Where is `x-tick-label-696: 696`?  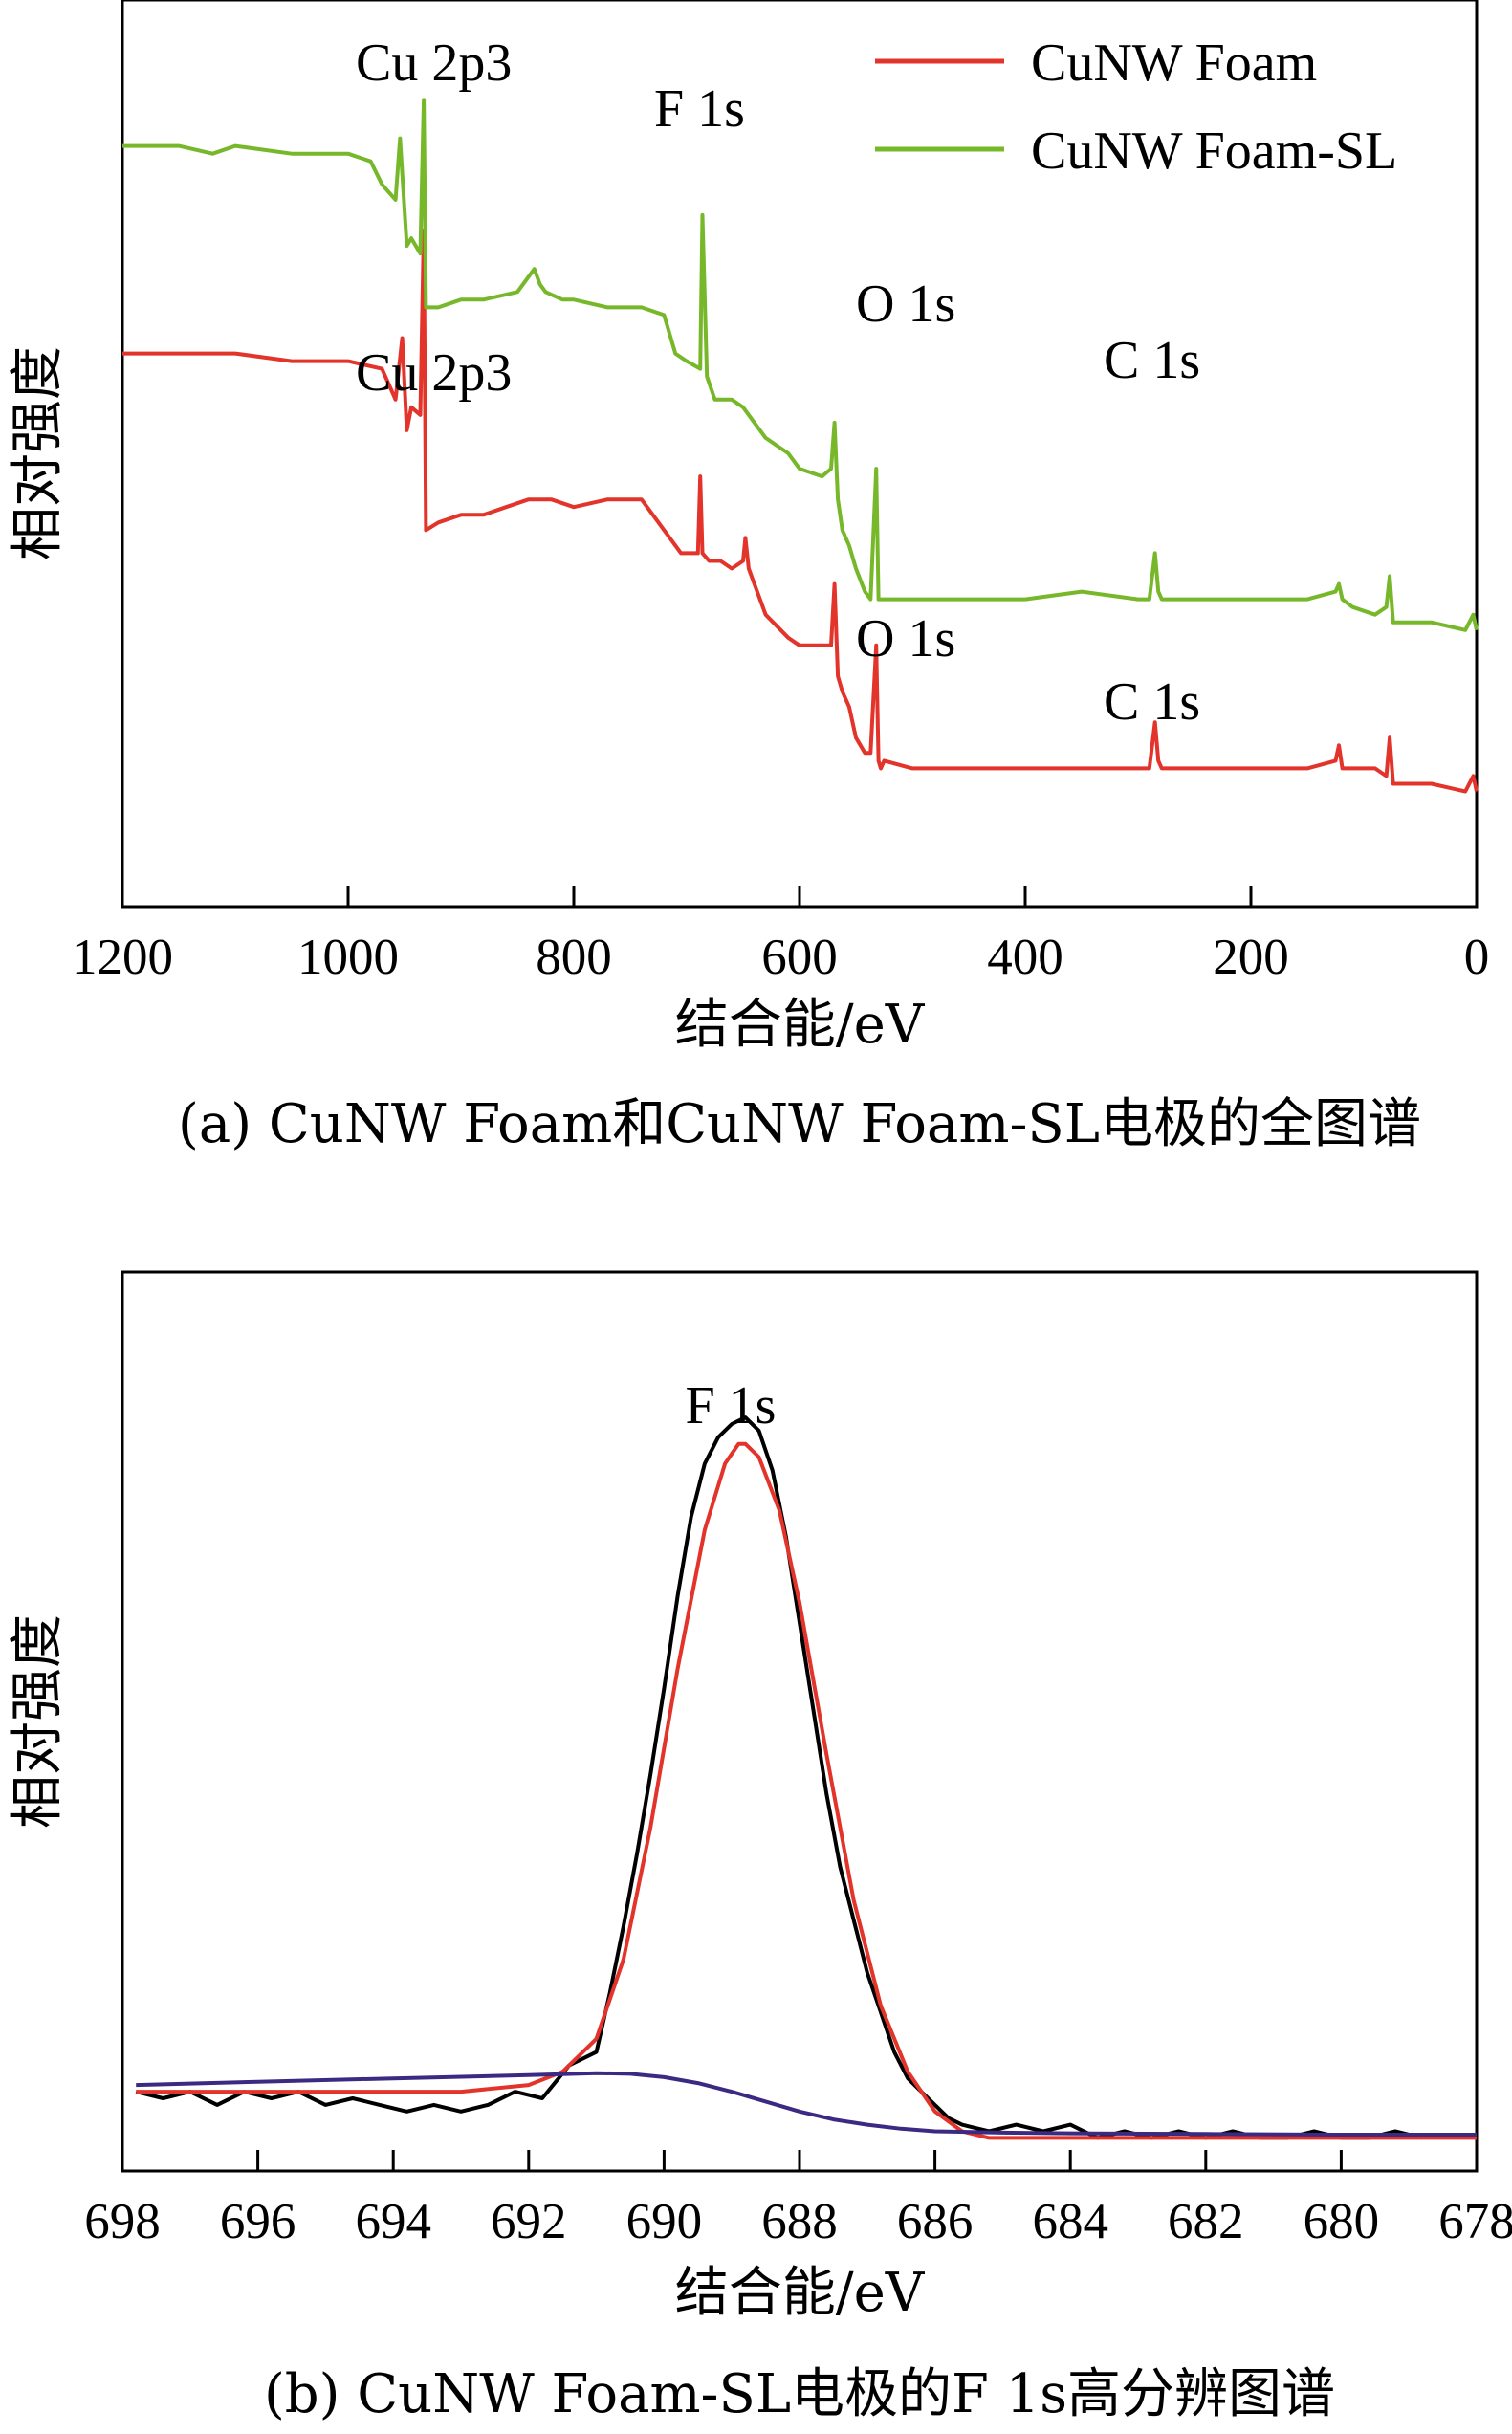
x-tick-label-696: 696 is located at coordinates (258, 2221).